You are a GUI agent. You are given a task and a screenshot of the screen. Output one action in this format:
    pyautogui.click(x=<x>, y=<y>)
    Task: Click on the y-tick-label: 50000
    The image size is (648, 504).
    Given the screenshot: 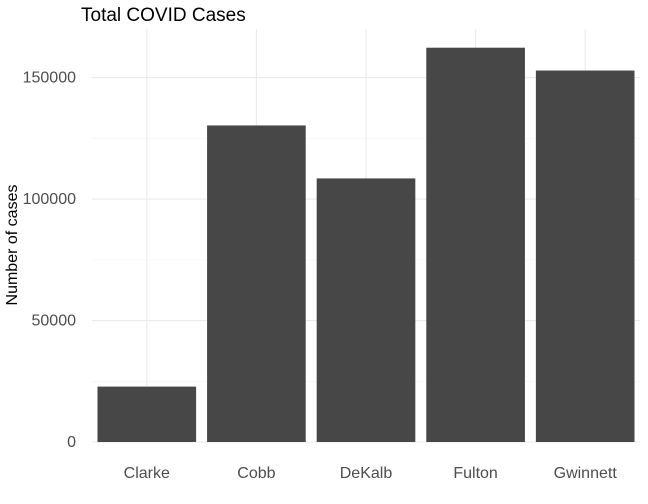 What is the action you would take?
    pyautogui.click(x=54, y=321)
    